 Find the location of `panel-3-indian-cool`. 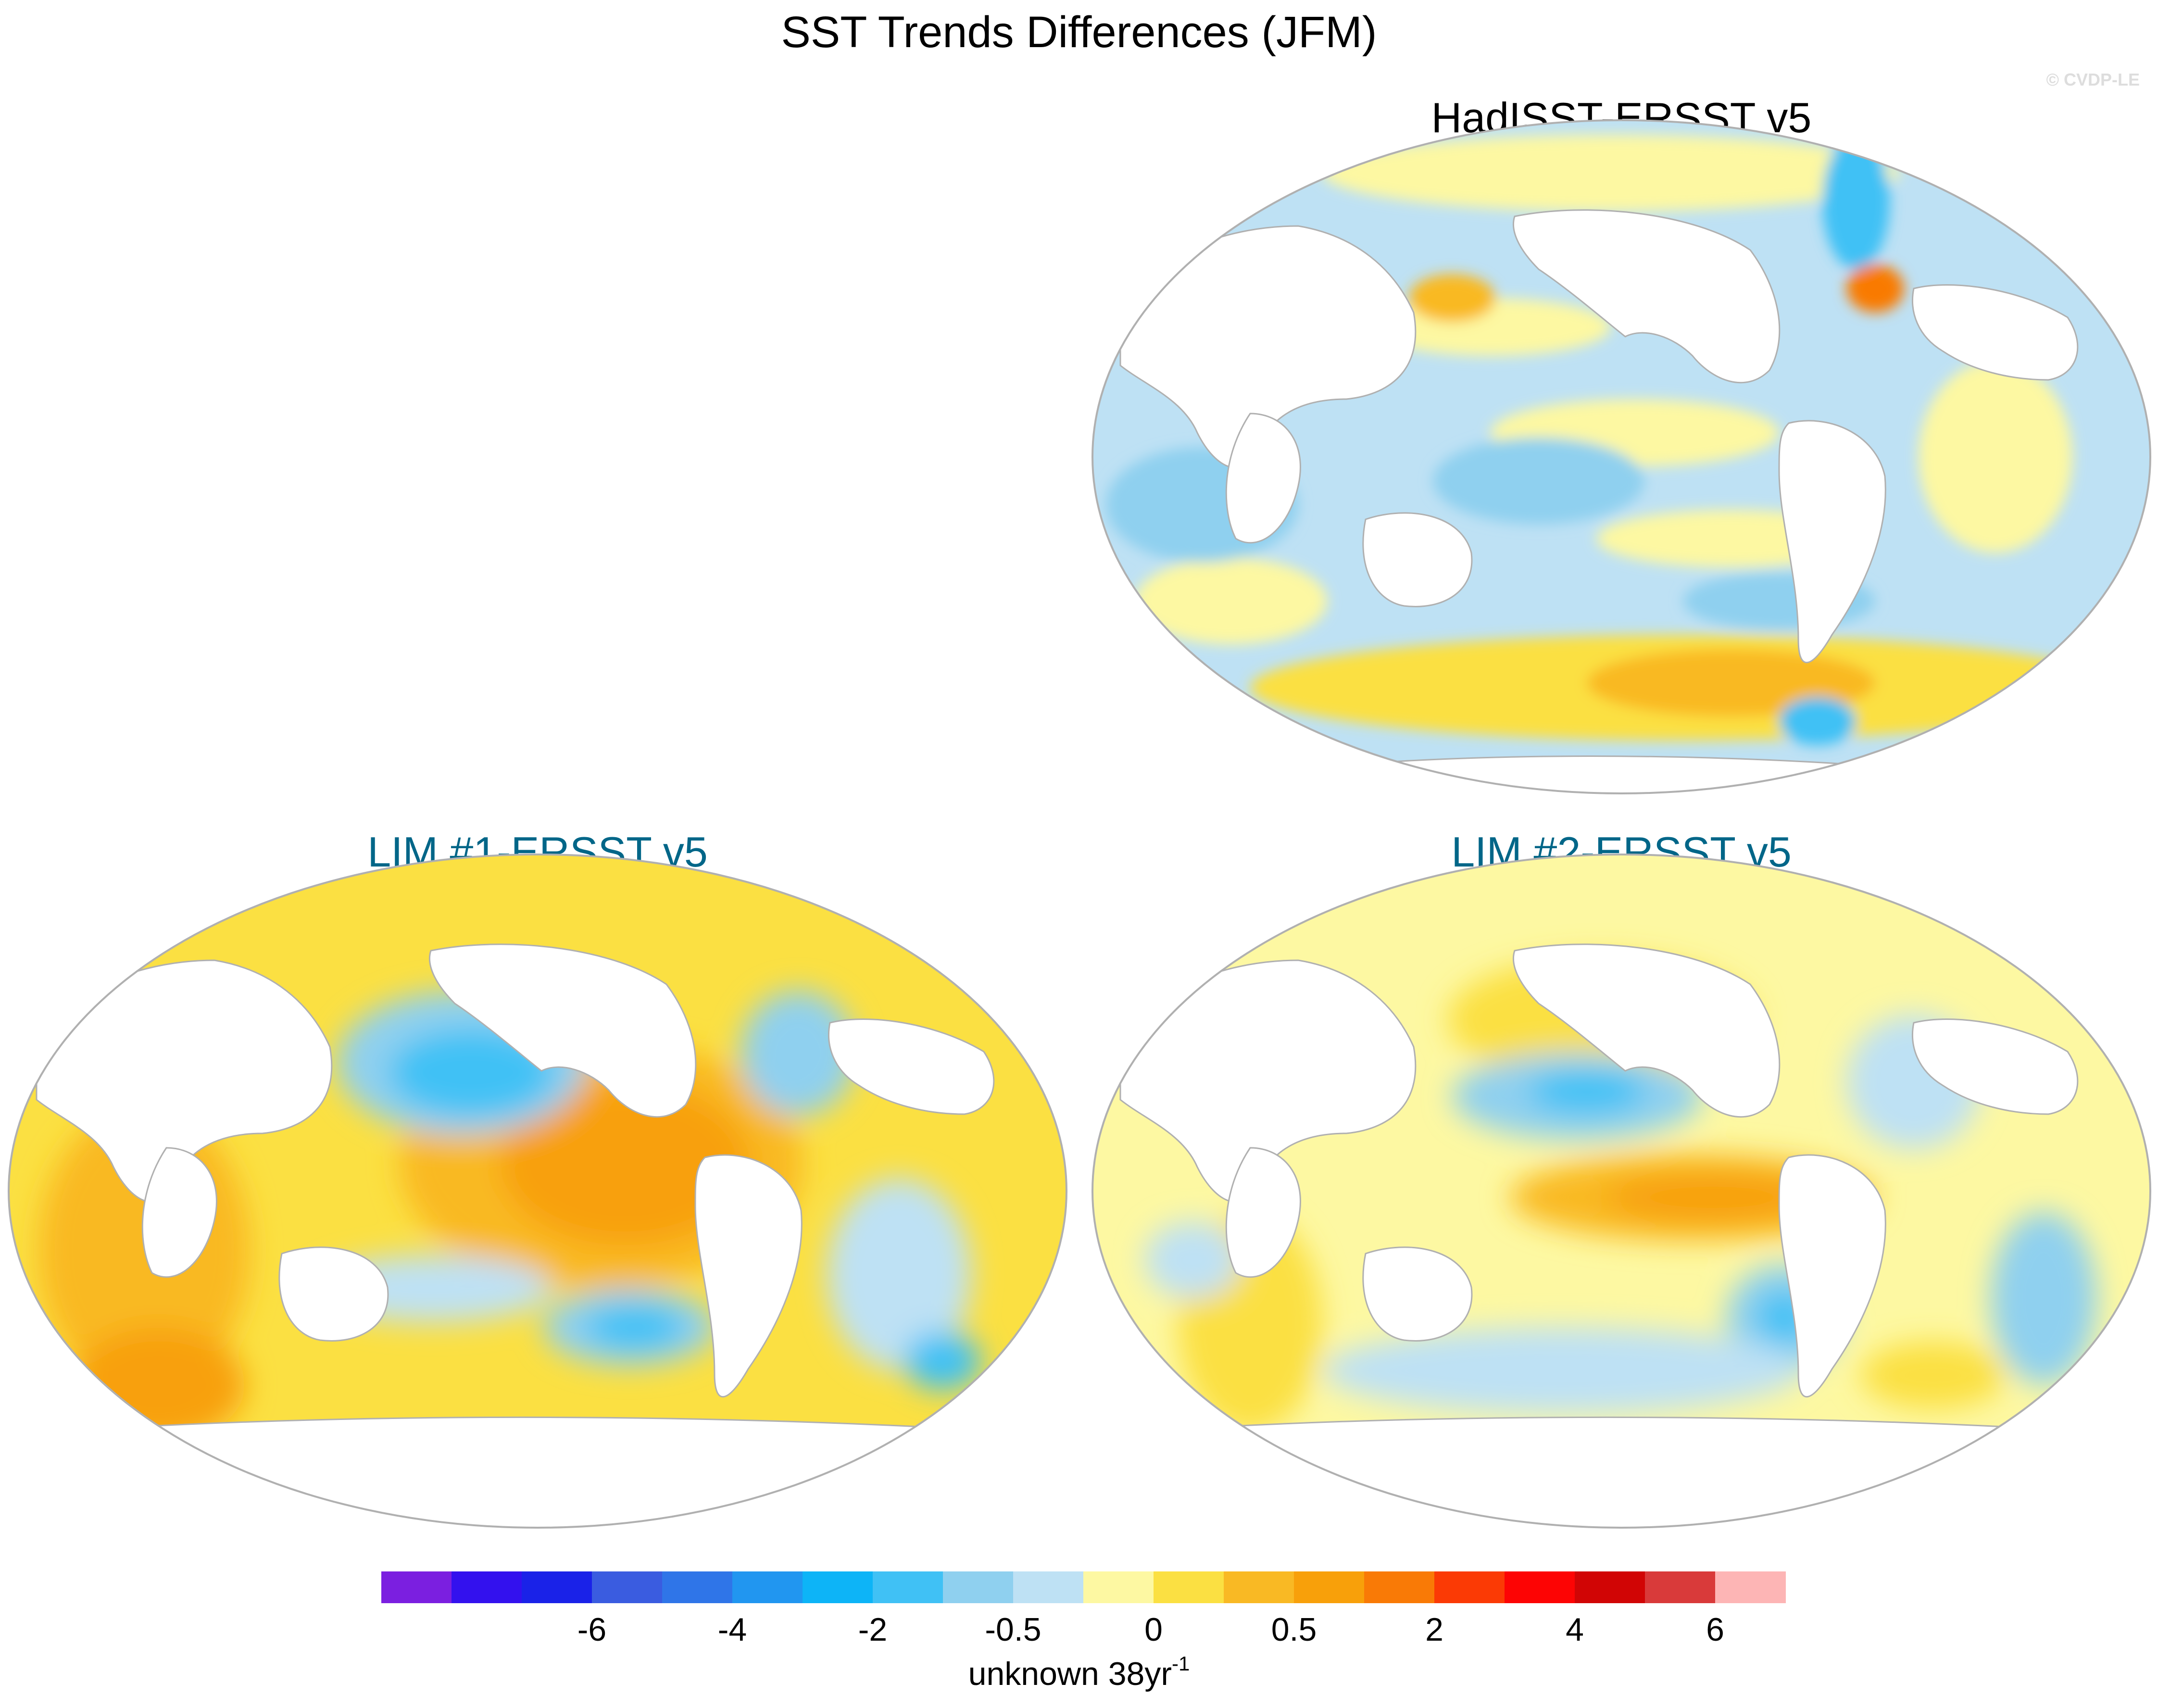

panel-3-indian-cool is located at coordinates (1192, 1259).